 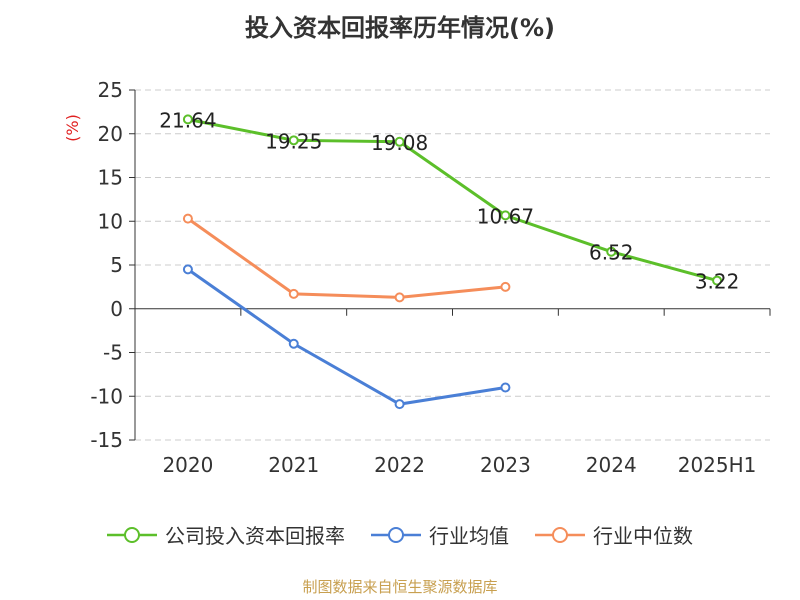 What do you see at coordinates (611, 465) in the screenshot?
I see `x-tick-label: 2024` at bounding box center [611, 465].